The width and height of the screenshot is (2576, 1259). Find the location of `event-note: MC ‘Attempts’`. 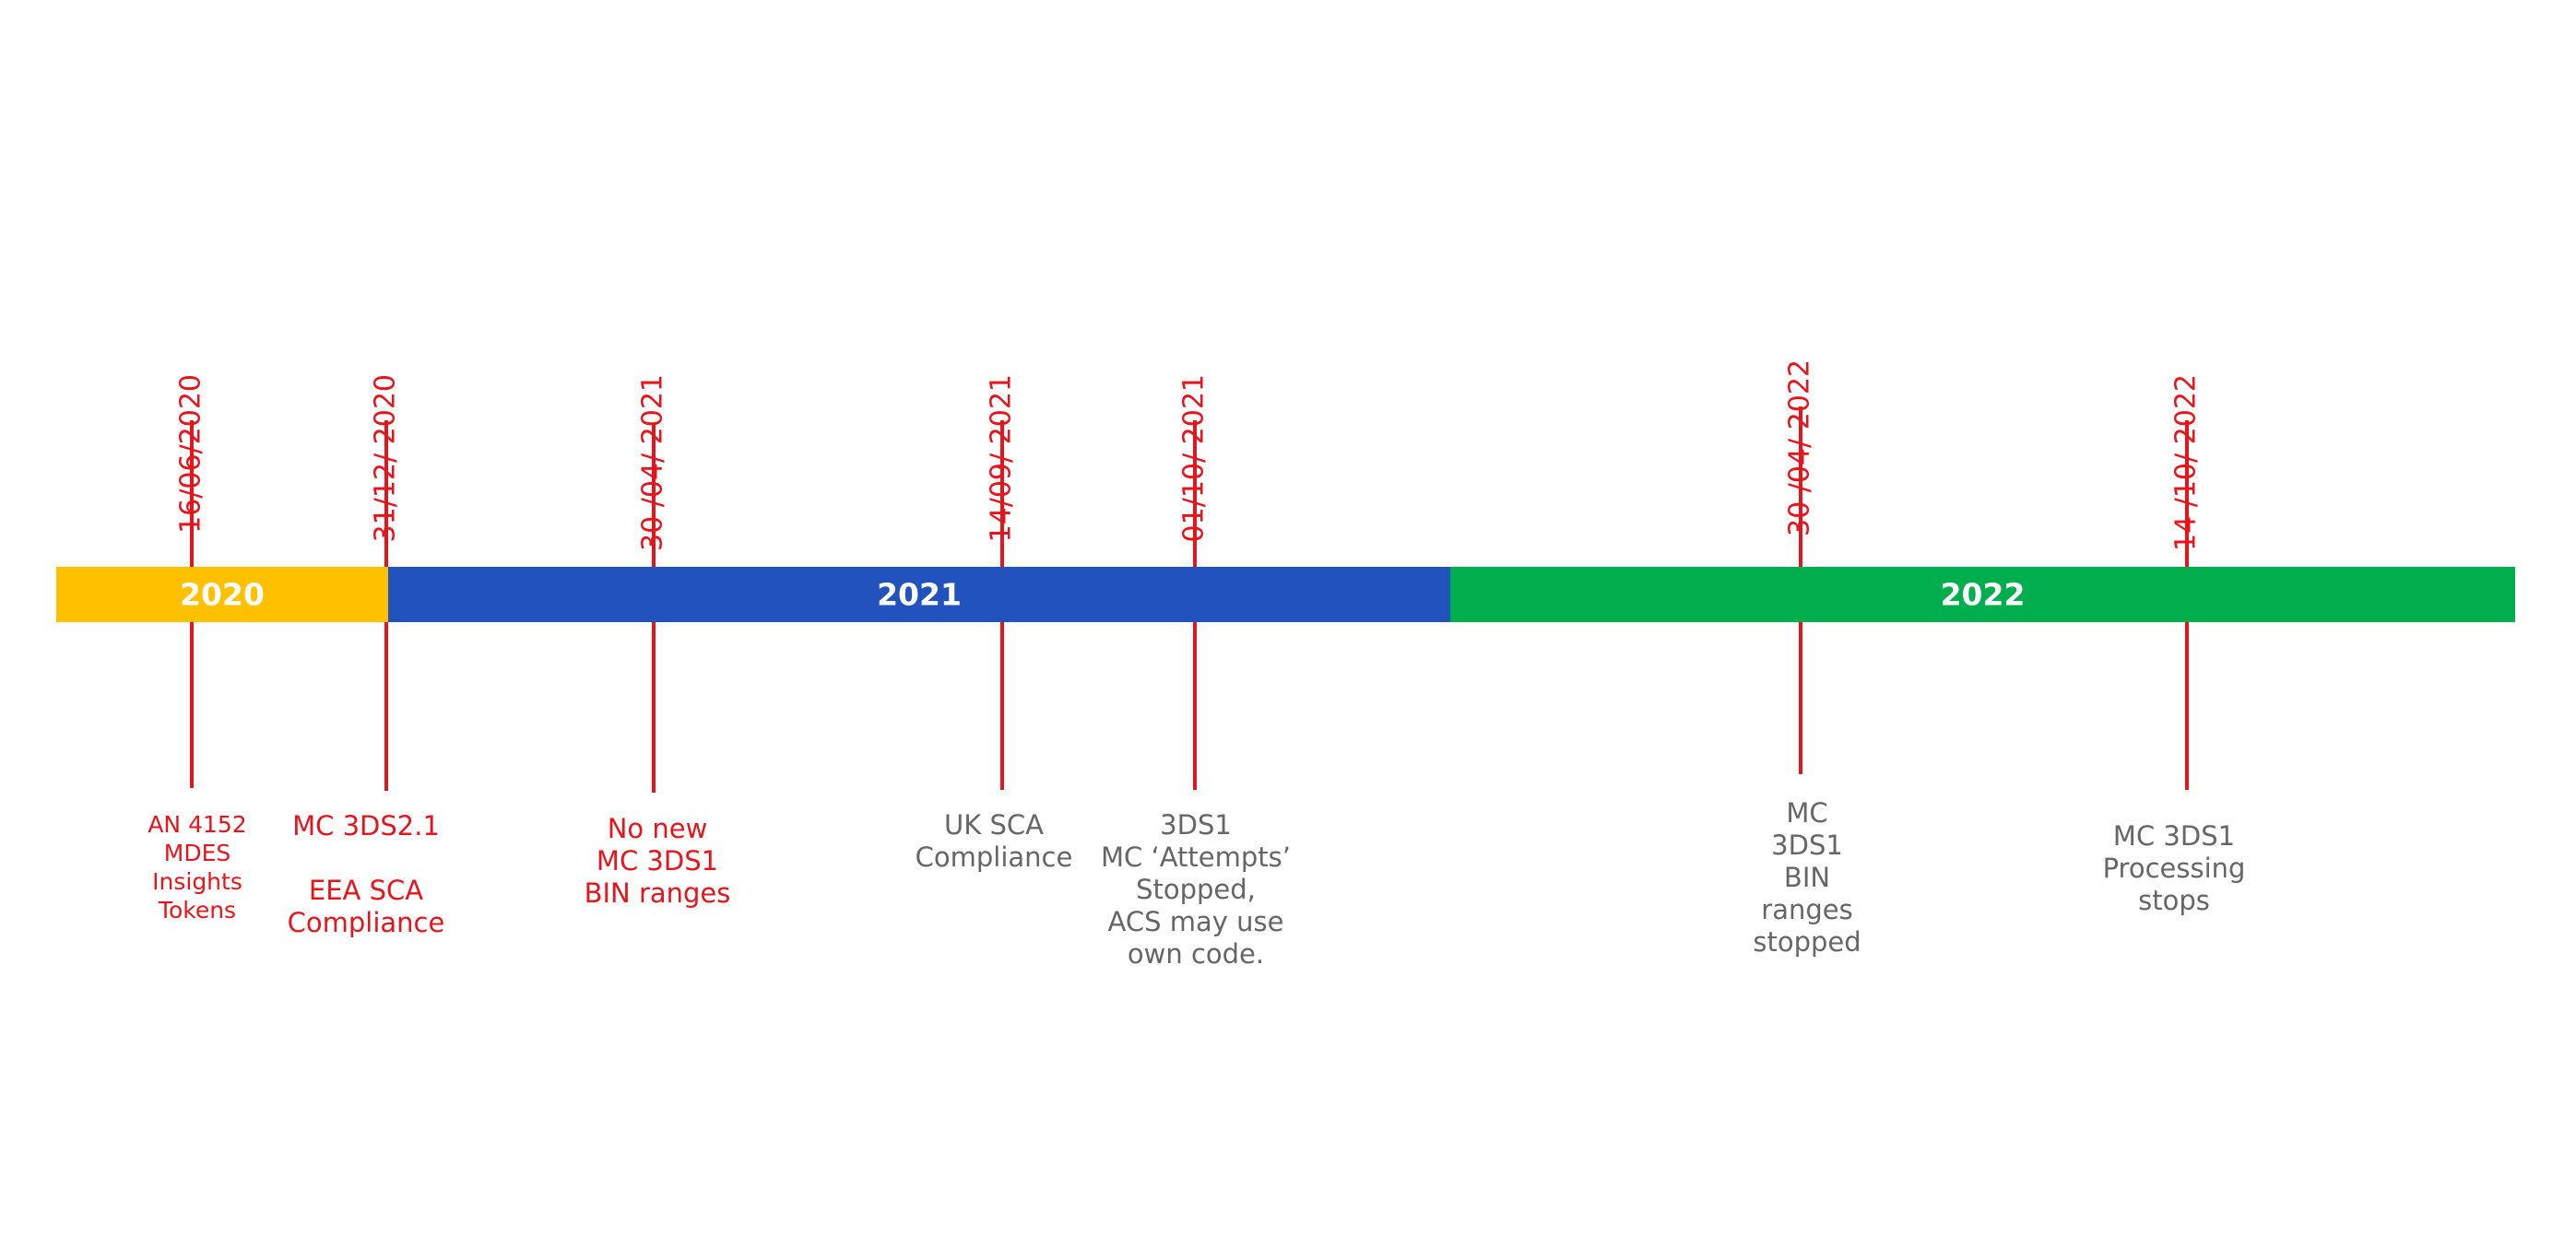

event-note: MC ‘Attempts’ is located at coordinates (1196, 857).